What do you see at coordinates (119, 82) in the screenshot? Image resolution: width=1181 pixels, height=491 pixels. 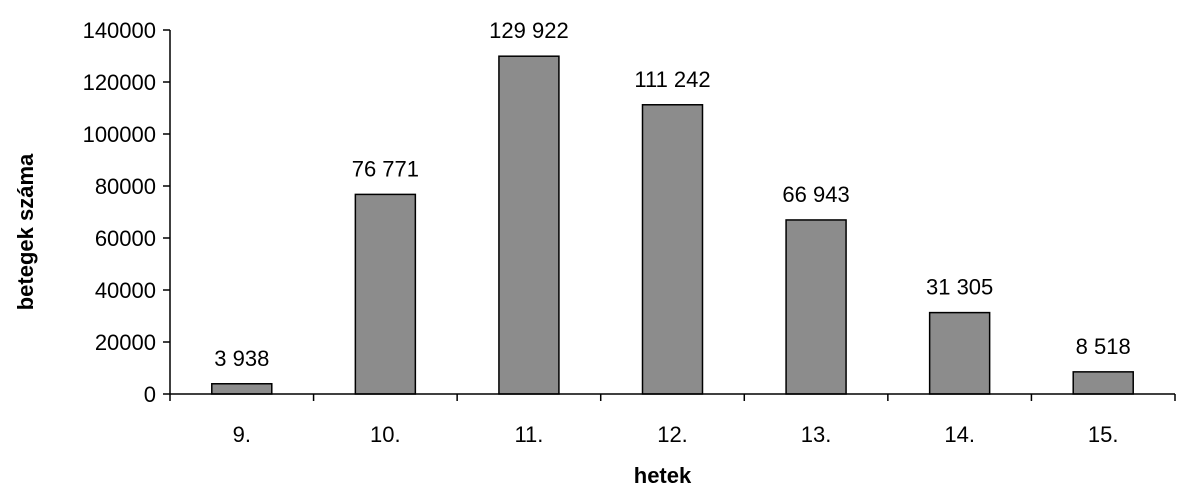 I see `y-tick-label: 120000` at bounding box center [119, 82].